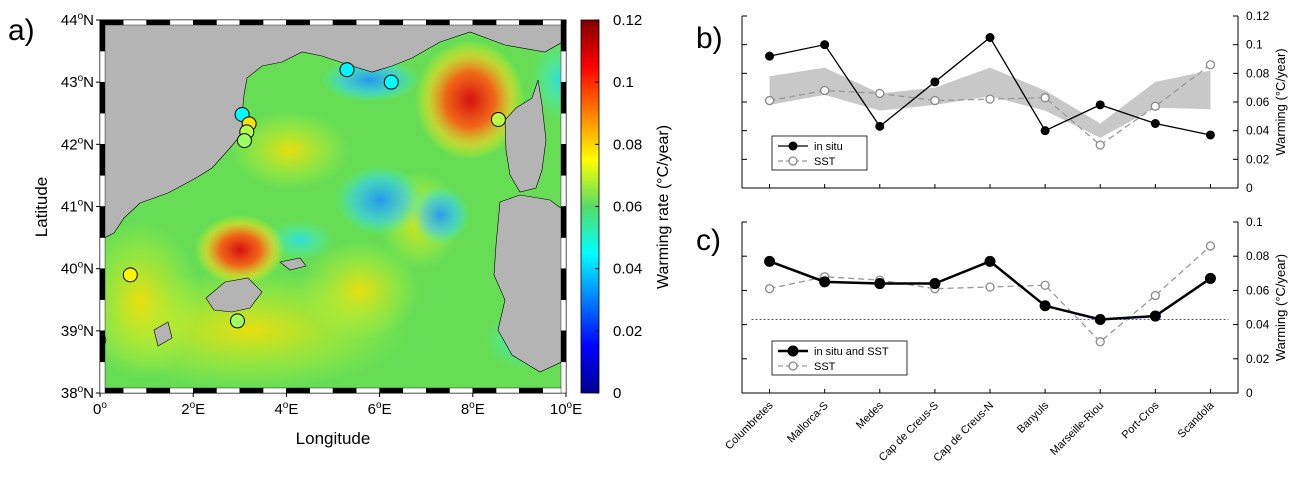  I want to click on colorbar-tick-label: 0.02, so click(627, 331).